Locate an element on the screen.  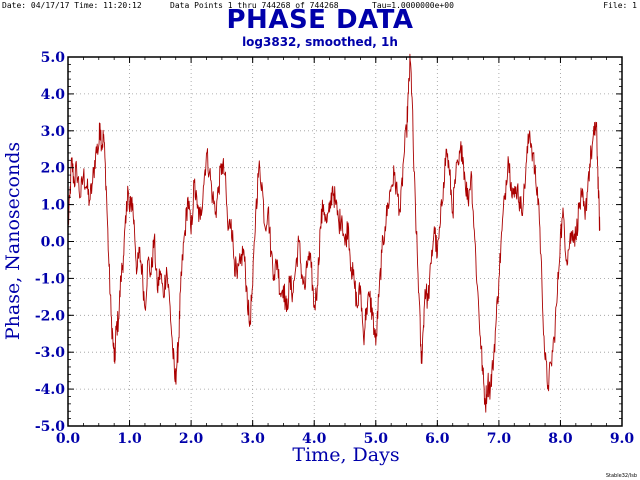
y-tick-label: 0.0 is located at coordinates (53, 243).